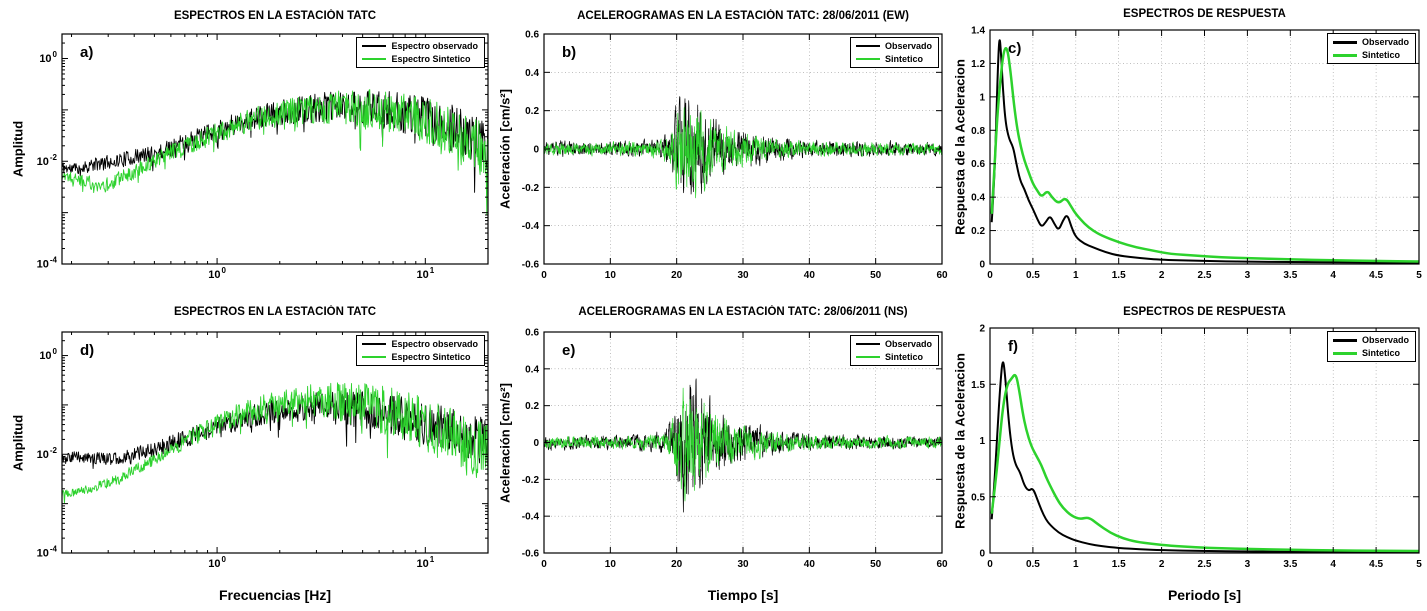 This screenshot has width=1427, height=611. Describe the element at coordinates (894, 350) in the screenshot. I see `panel-e-legend: Observado Sintetico` at that location.